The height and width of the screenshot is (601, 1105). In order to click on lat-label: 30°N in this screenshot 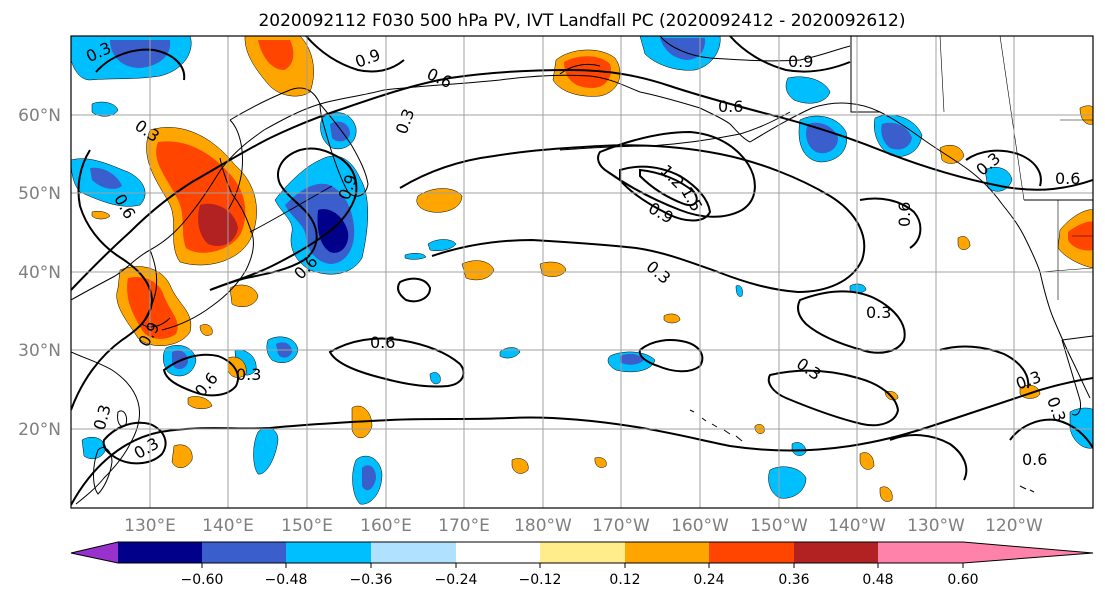, I will do `click(39, 351)`.